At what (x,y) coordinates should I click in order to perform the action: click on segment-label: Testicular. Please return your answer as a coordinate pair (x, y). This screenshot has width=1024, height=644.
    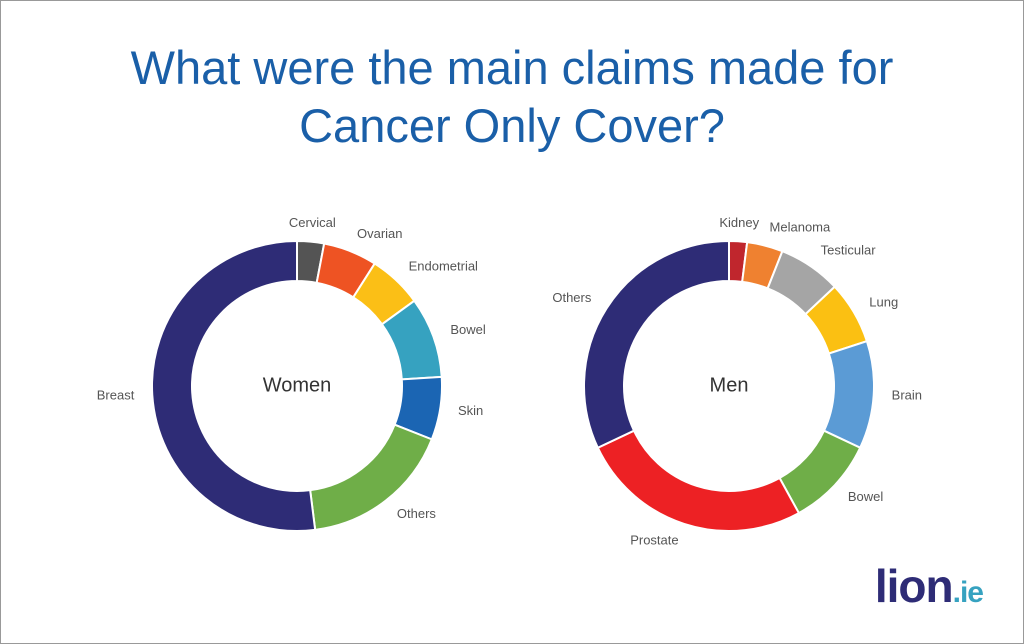
    Looking at the image, I should click on (849, 250).